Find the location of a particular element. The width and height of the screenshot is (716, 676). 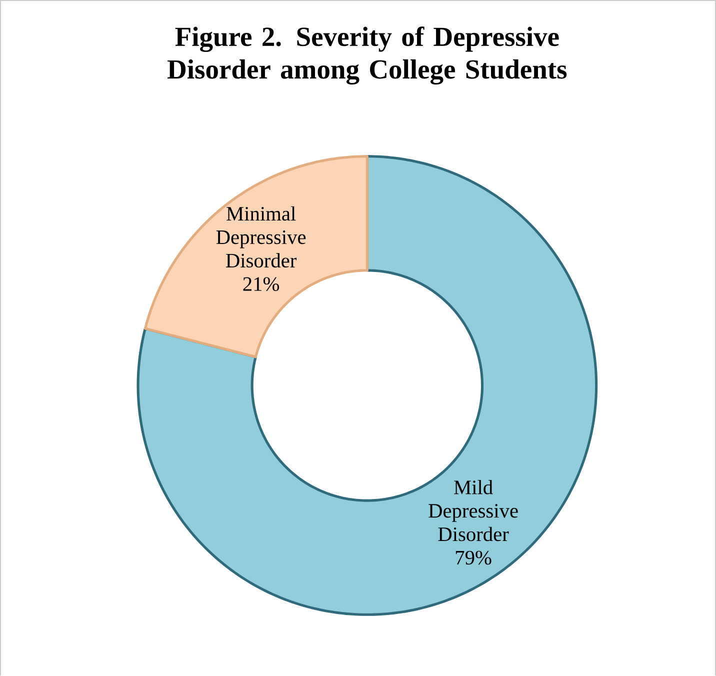

slice-label: Mild Depressive Disorder is located at coordinates (473, 511).